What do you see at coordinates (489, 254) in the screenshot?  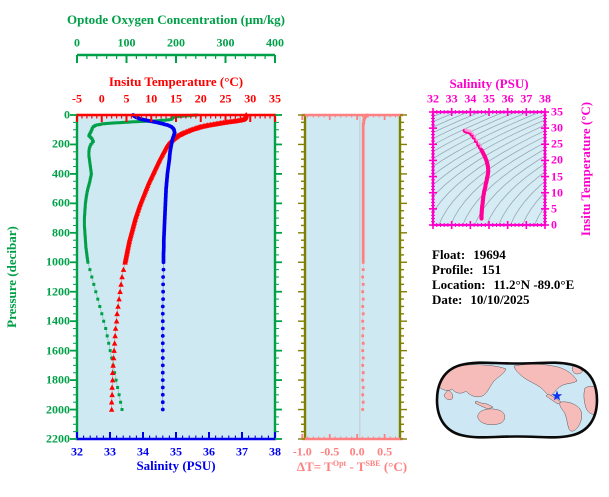 I see `float-id-value: 19694` at bounding box center [489, 254].